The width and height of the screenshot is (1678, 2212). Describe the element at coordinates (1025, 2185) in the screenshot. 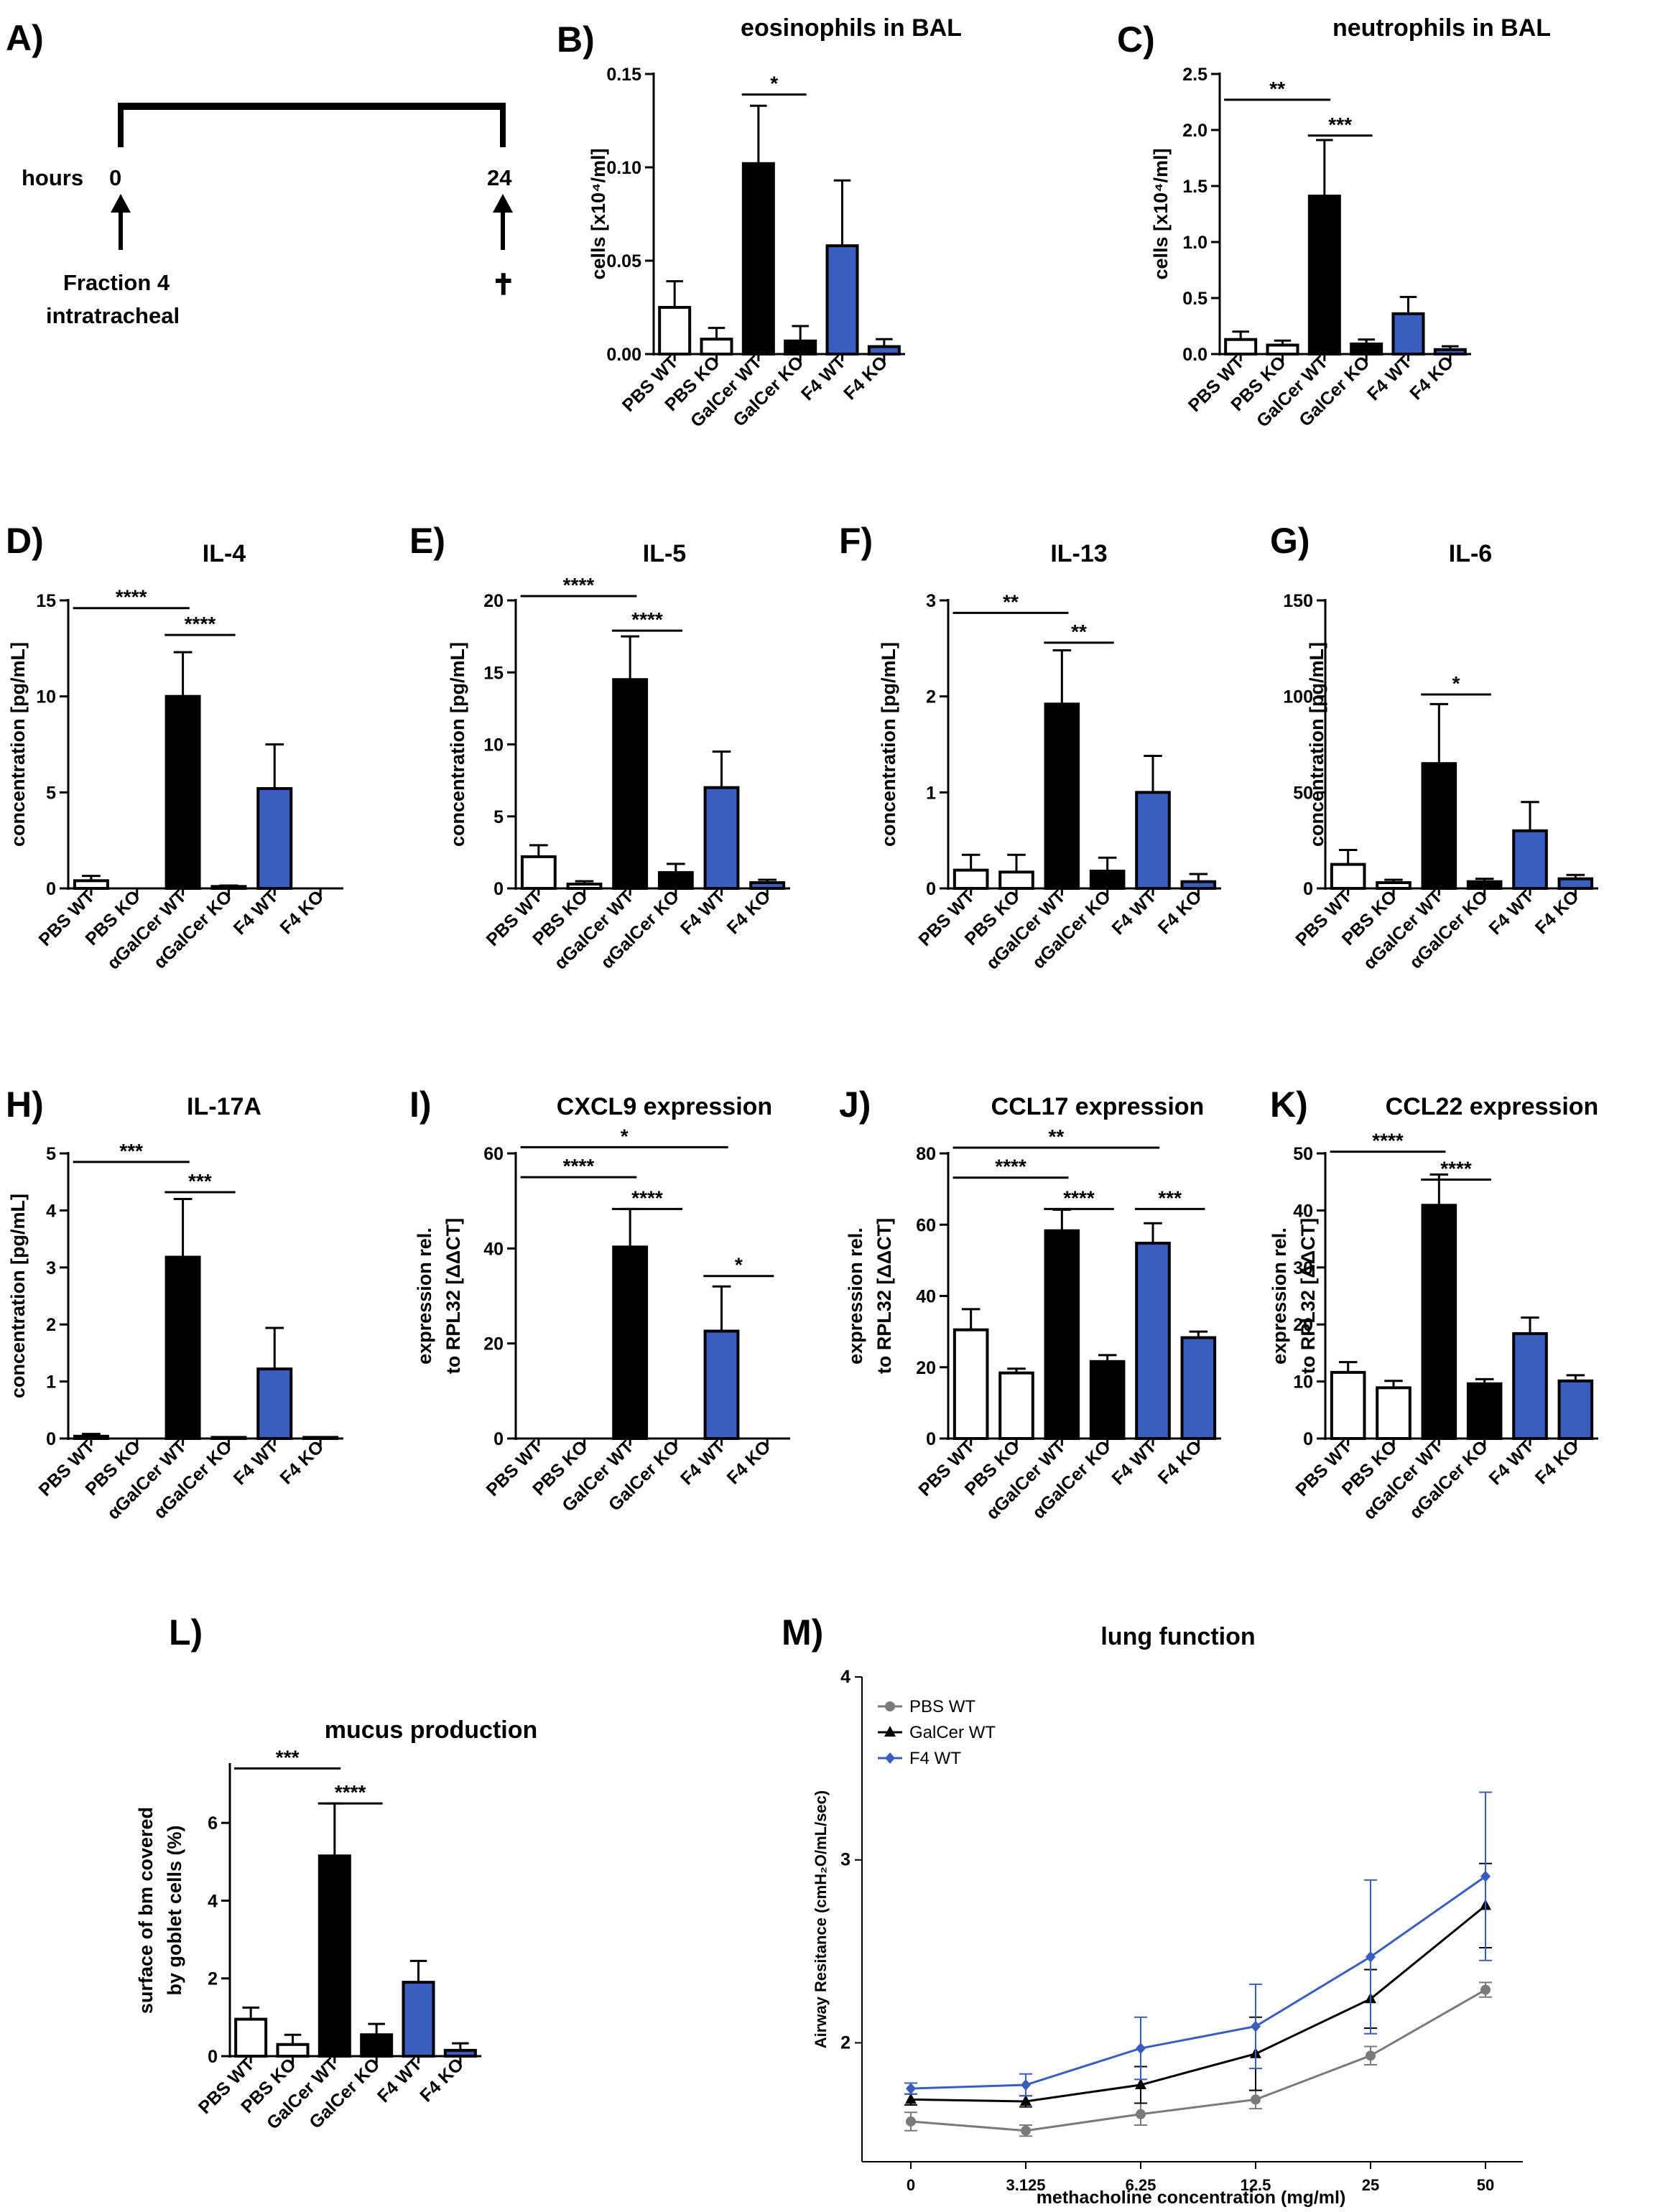

I see `x-tick-label: 3.125` at that location.